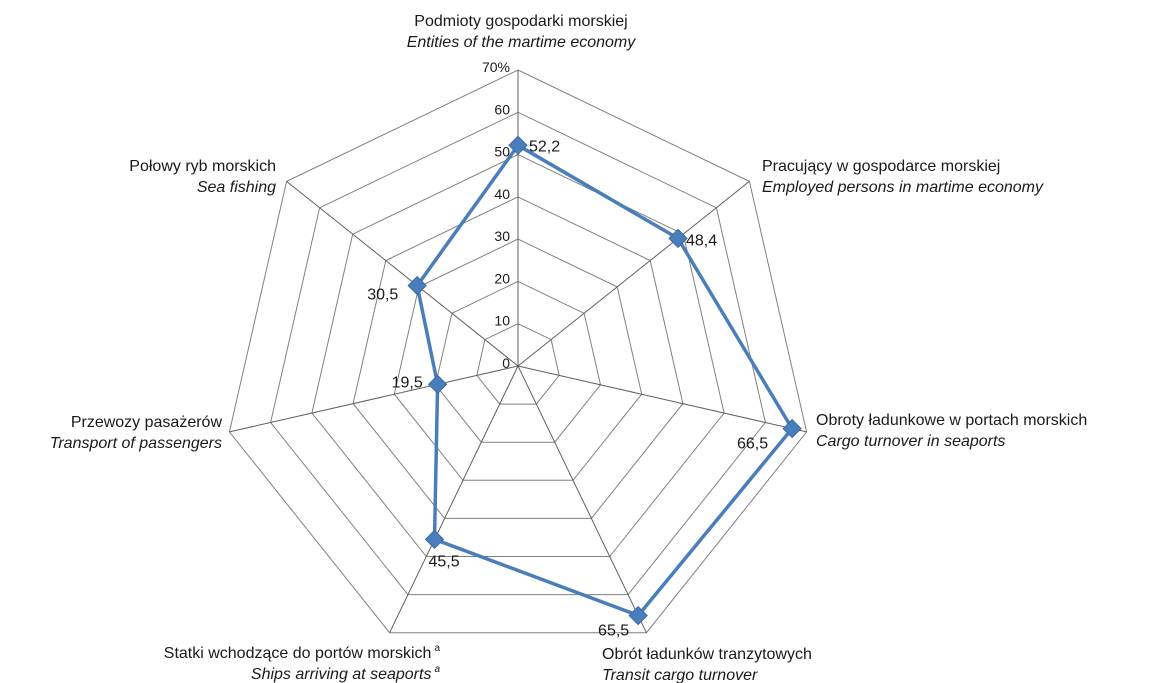 The image size is (1152, 683). What do you see at coordinates (506, 363) in the screenshot?
I see `tick-label: 0` at bounding box center [506, 363].